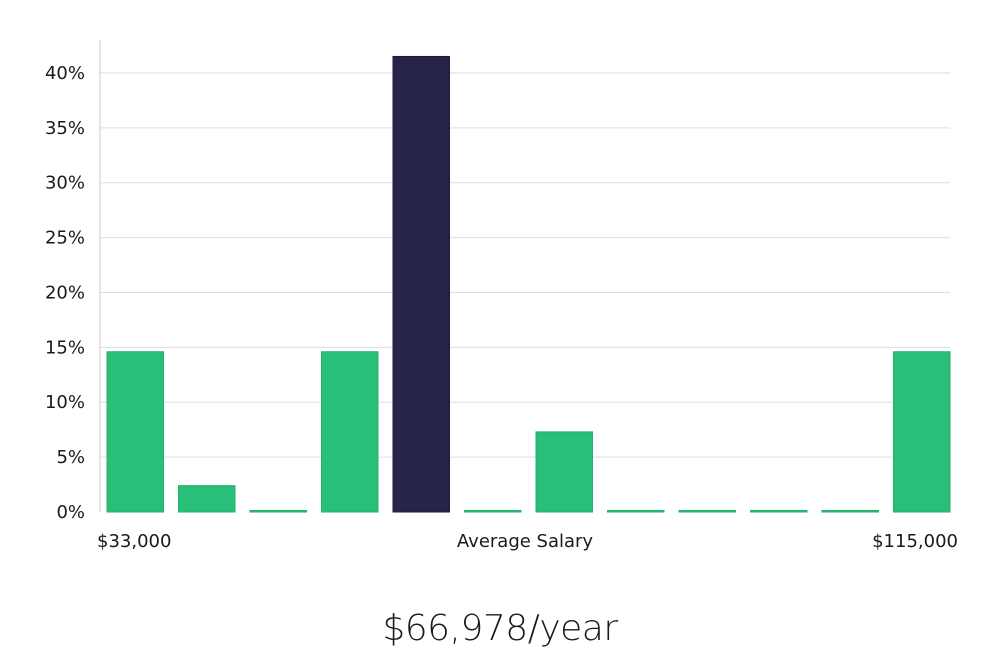 The width and height of the screenshot is (1000, 660). Describe the element at coordinates (65, 128) in the screenshot. I see `y-tick-label: 35%` at that location.